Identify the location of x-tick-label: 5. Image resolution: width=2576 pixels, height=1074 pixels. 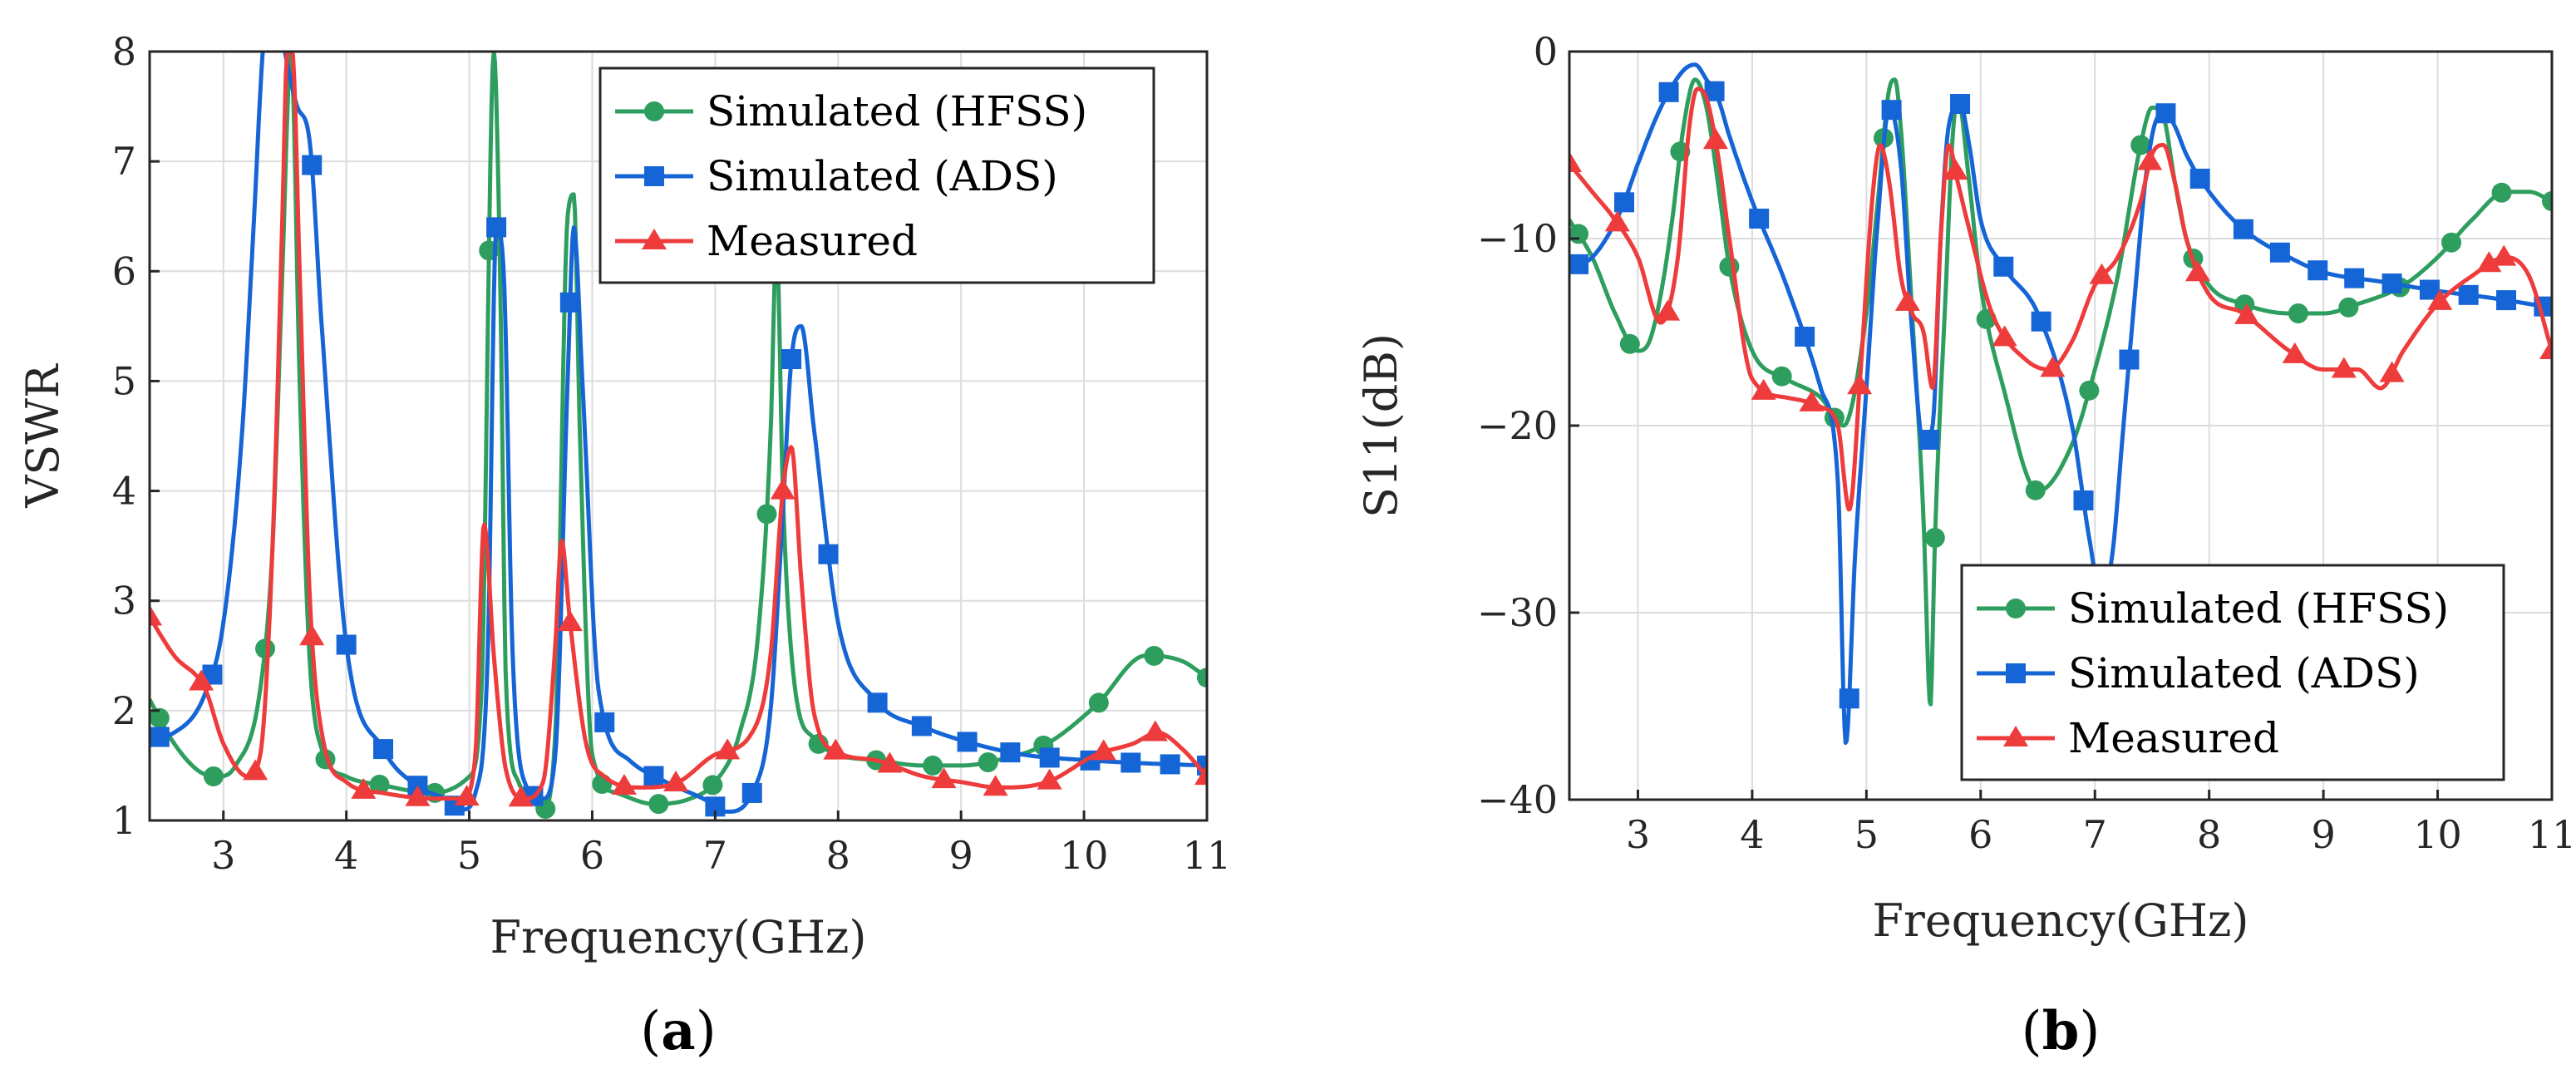
(469, 856).